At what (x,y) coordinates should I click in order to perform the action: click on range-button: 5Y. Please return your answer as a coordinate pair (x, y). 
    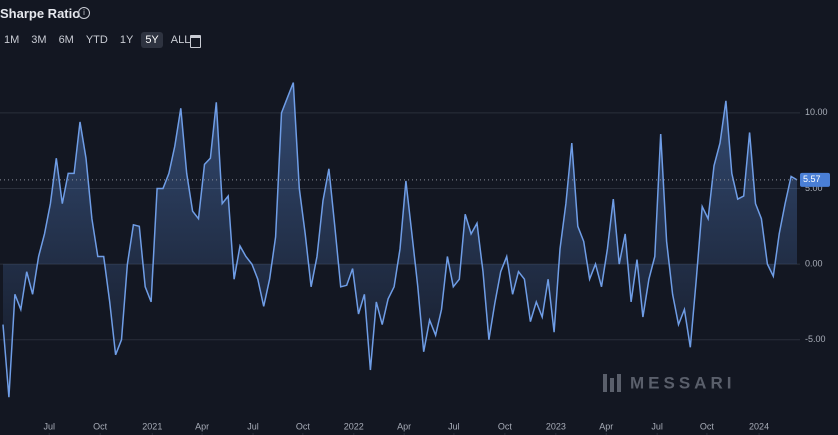
    Looking at the image, I should click on (152, 40).